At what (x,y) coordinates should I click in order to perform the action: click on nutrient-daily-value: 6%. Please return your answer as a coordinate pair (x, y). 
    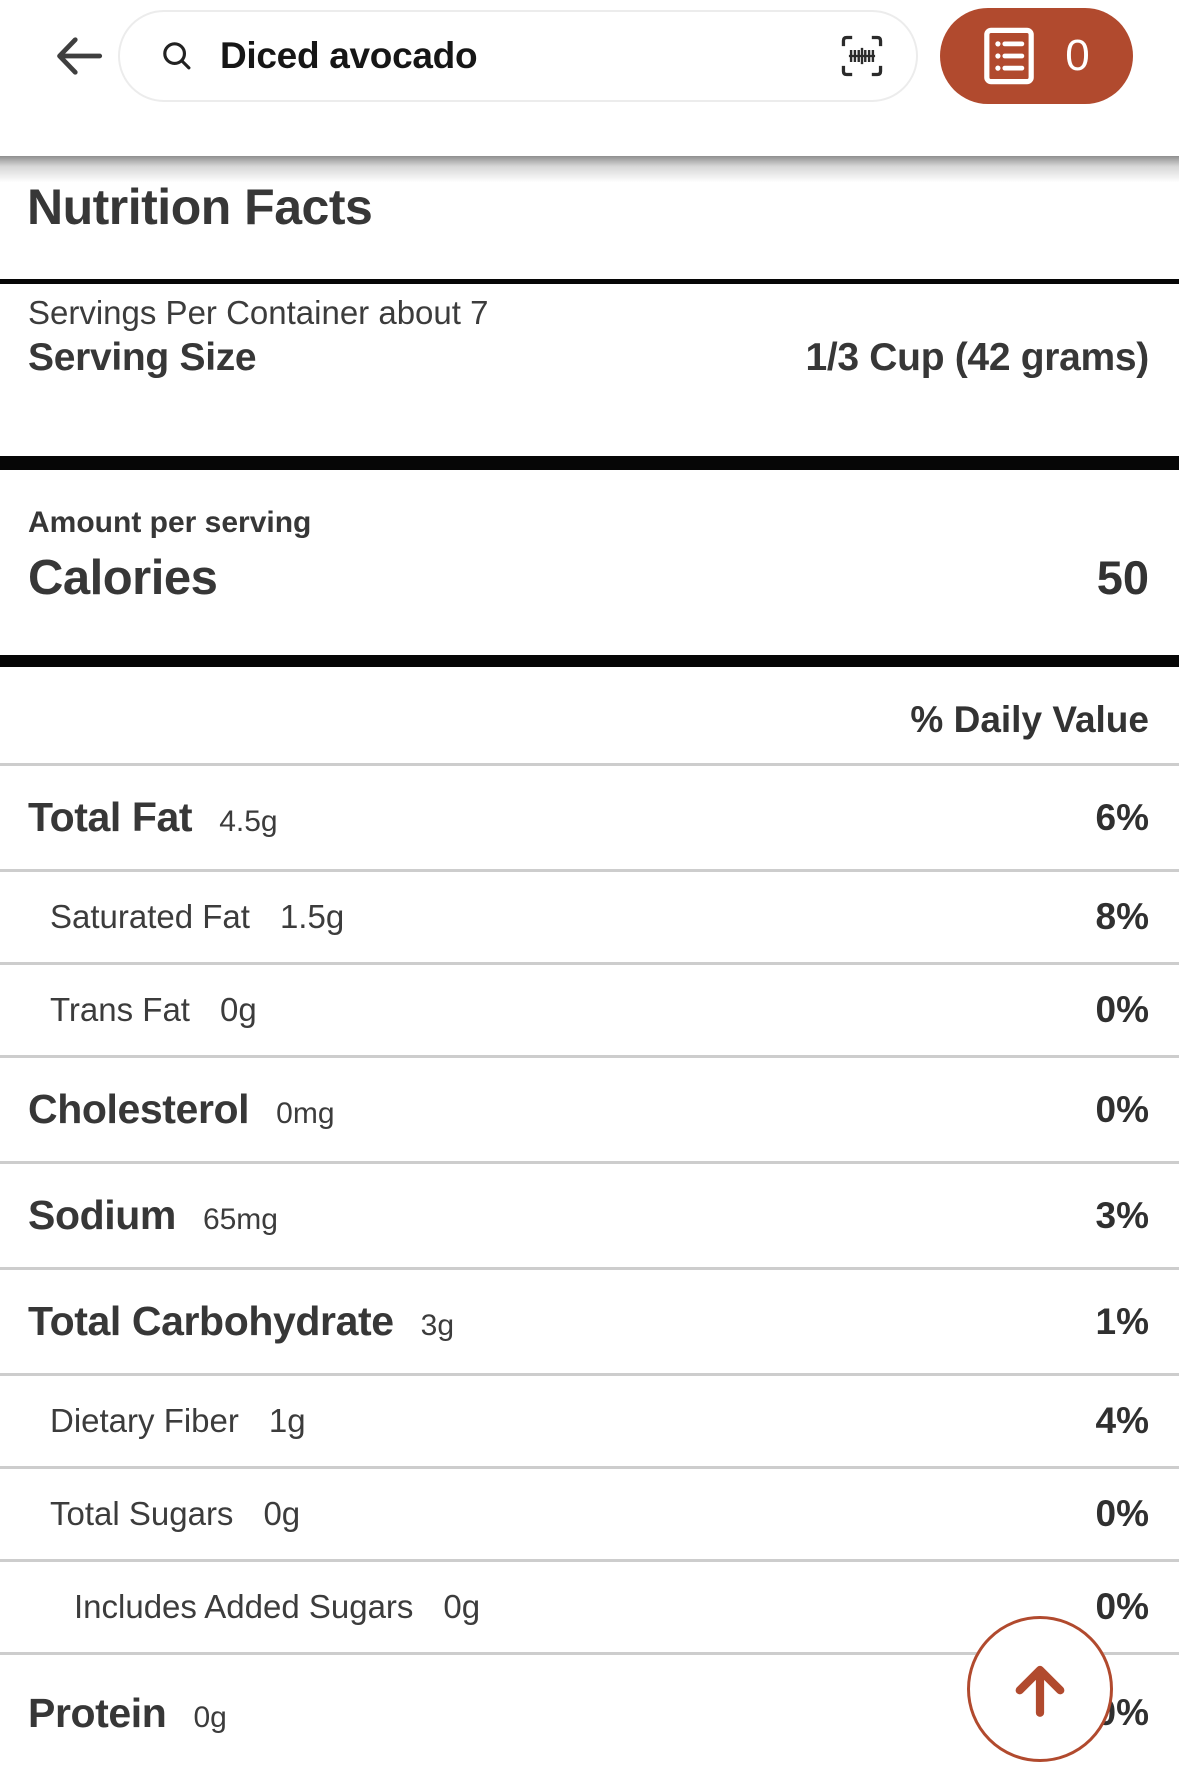
    Looking at the image, I should click on (1122, 817).